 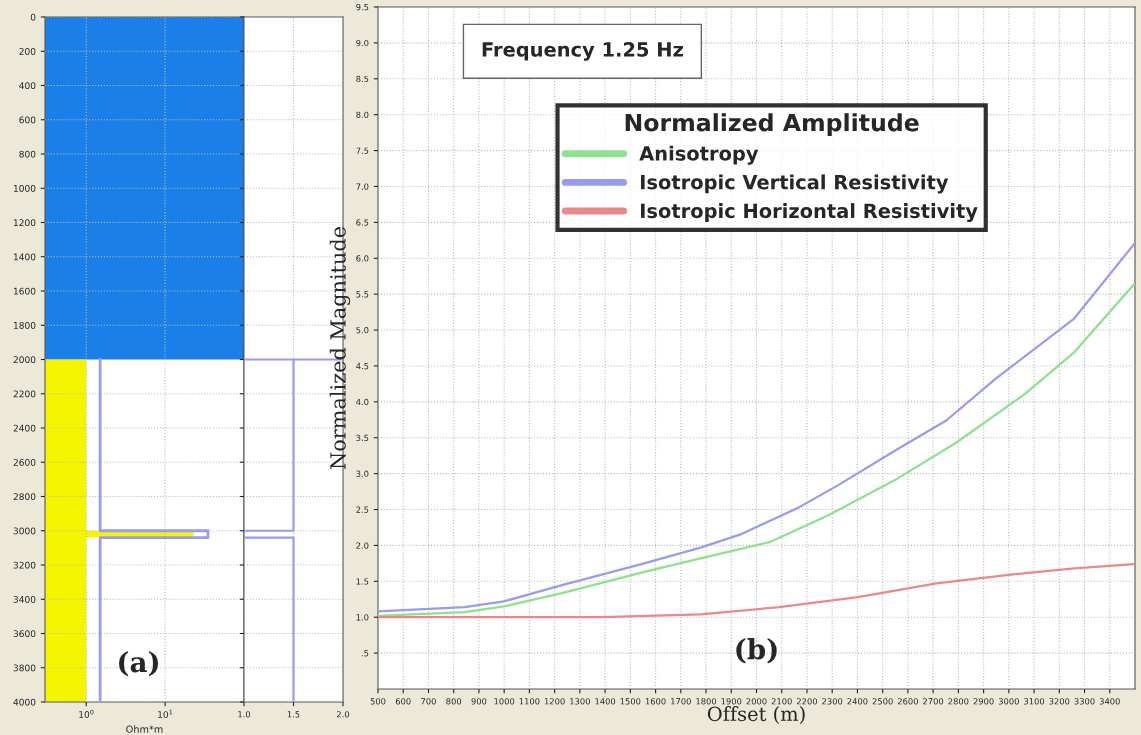 What do you see at coordinates (165, 713) in the screenshot?
I see `x-tick-label: 10$^{1}$` at bounding box center [165, 713].